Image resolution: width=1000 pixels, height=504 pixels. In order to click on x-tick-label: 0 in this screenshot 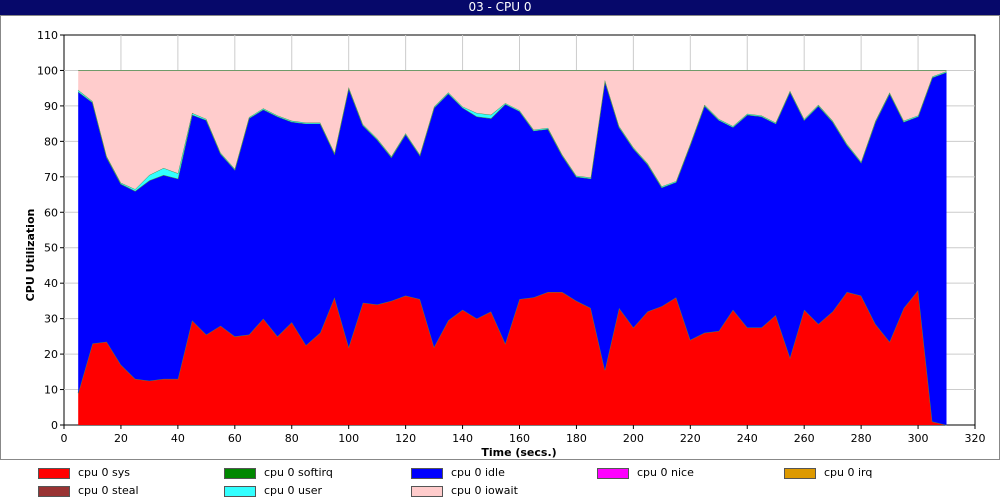, I will do `click(64, 438)`.